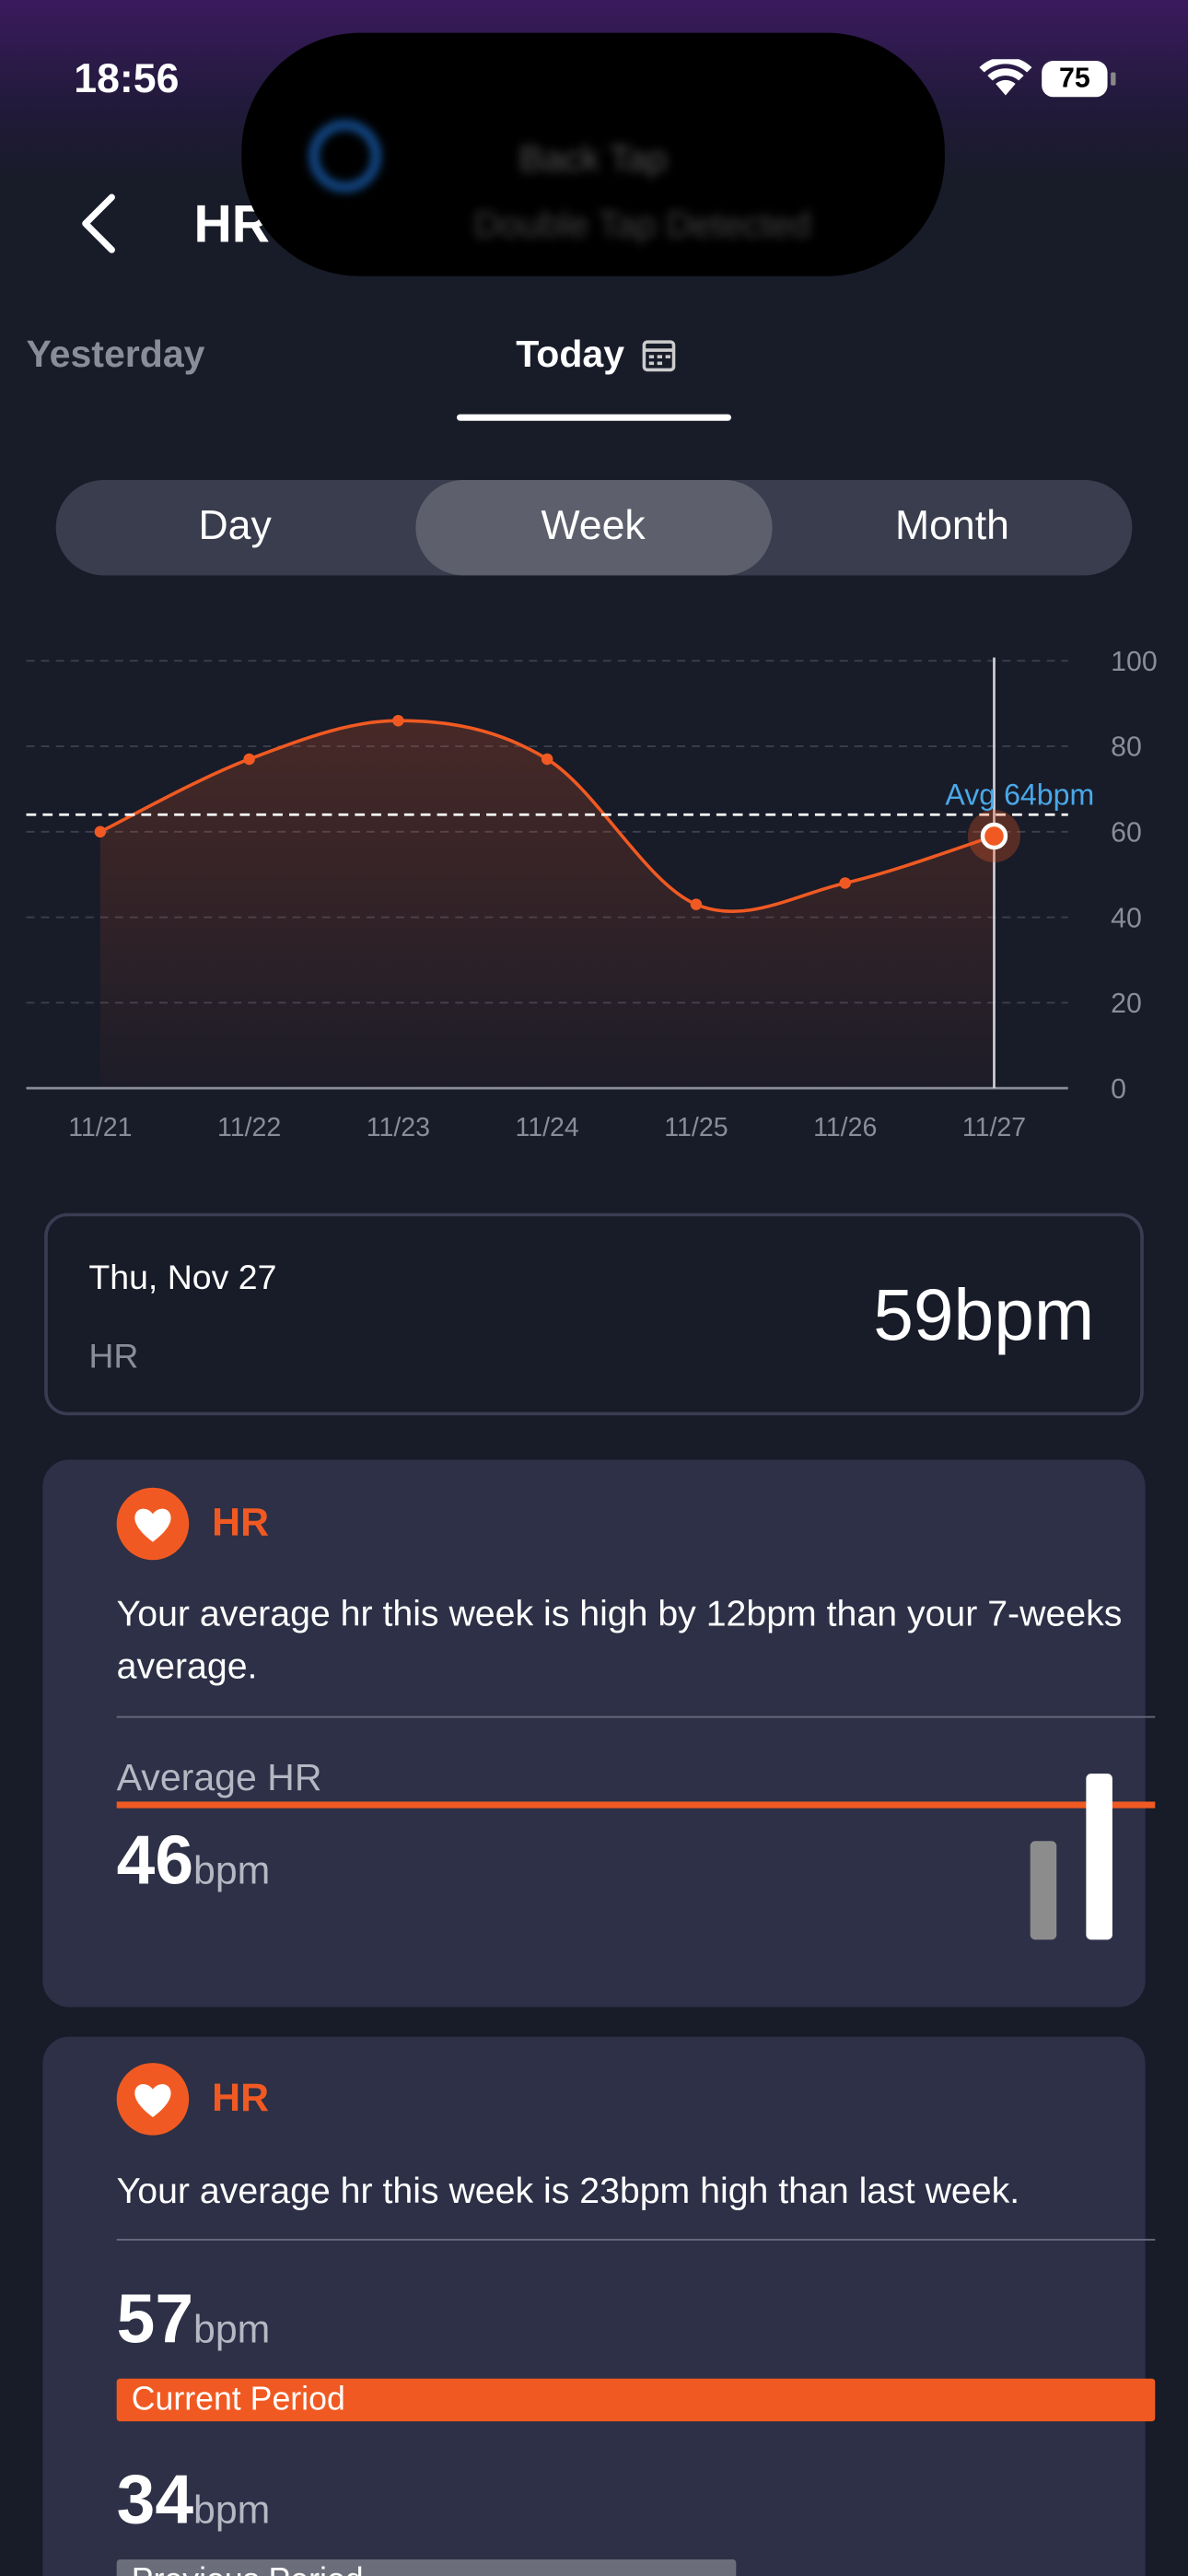  What do you see at coordinates (1134, 662) in the screenshot?
I see `y-tick-label: 100` at bounding box center [1134, 662].